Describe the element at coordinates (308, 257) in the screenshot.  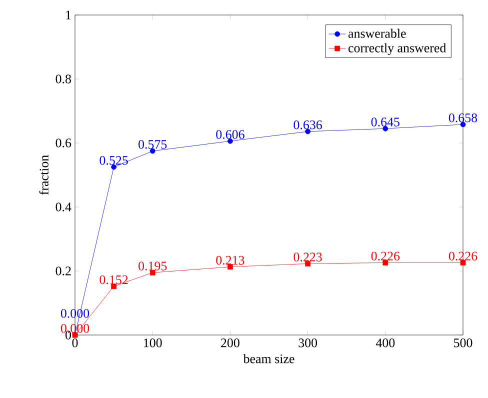
I see `data-label: 0.223` at that location.